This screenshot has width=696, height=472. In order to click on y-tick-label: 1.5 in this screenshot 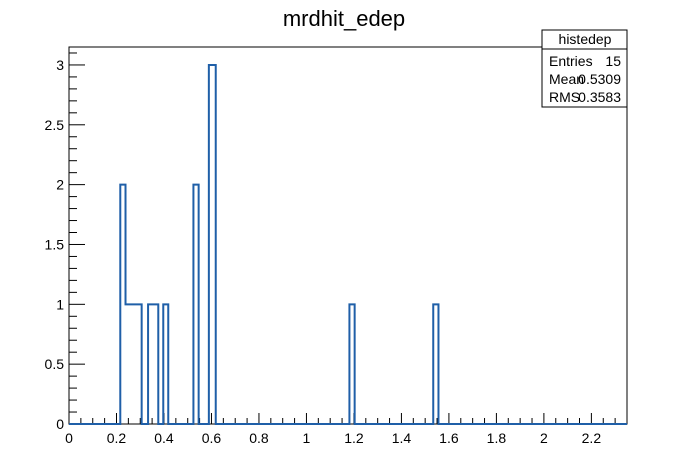, I will do `click(55, 244)`.